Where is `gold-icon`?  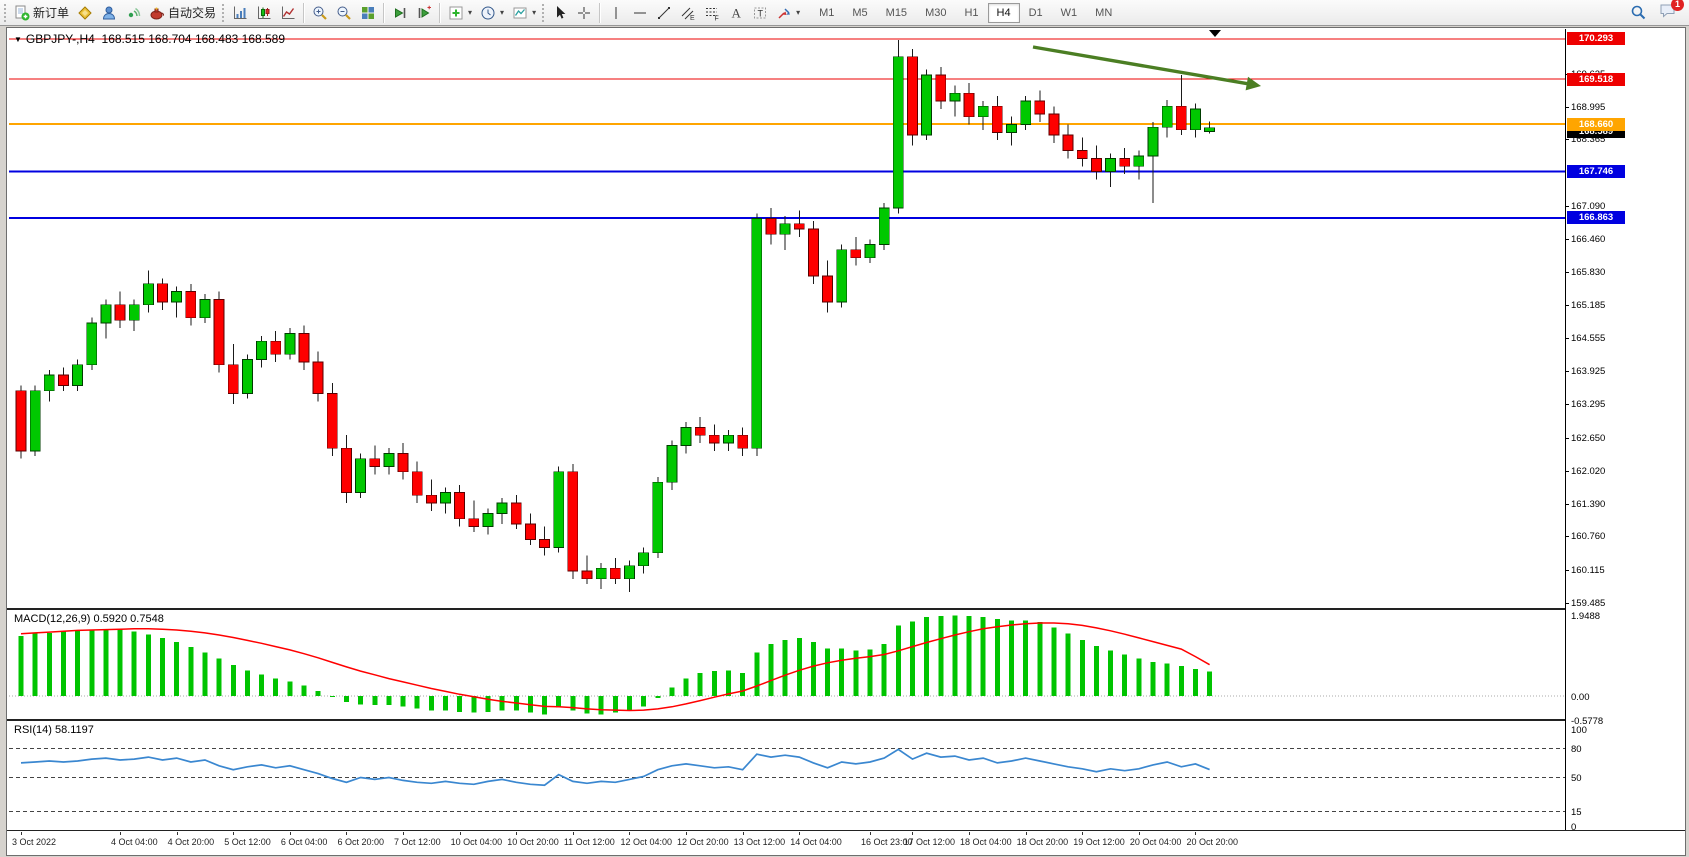 gold-icon is located at coordinates (85, 12).